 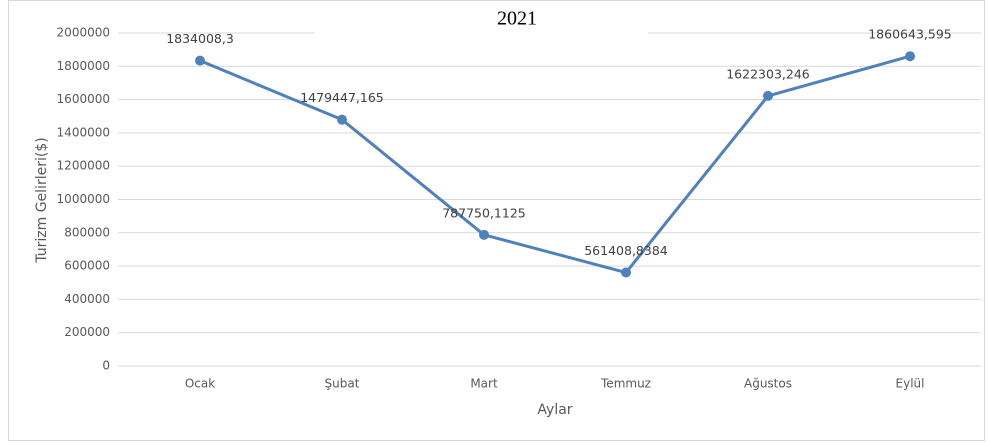 What do you see at coordinates (83, 33) in the screenshot?
I see `y-tick-label: 2000000` at bounding box center [83, 33].